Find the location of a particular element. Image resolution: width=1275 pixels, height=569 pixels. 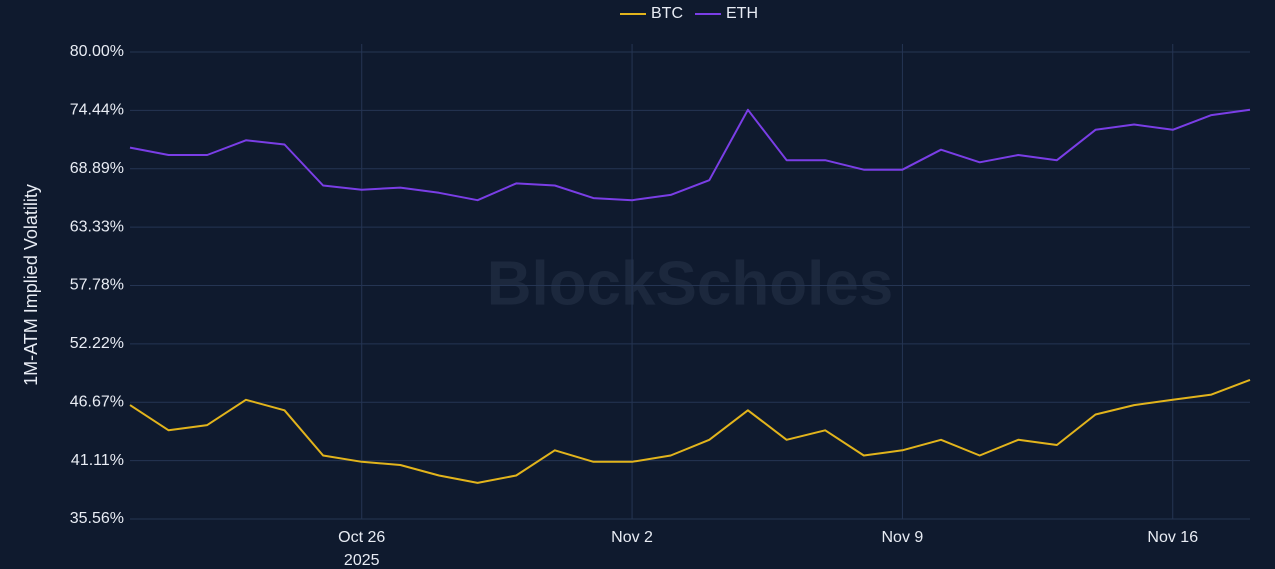

y-tick-label: 57.78% is located at coordinates (97, 285).